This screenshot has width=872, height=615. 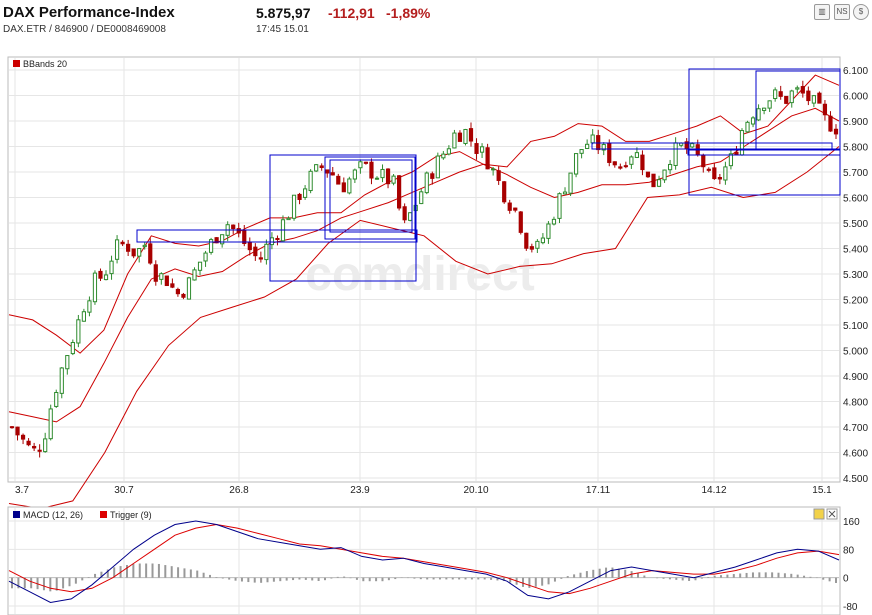 I want to click on price-tick-label: 4.700, so click(x=855, y=428).